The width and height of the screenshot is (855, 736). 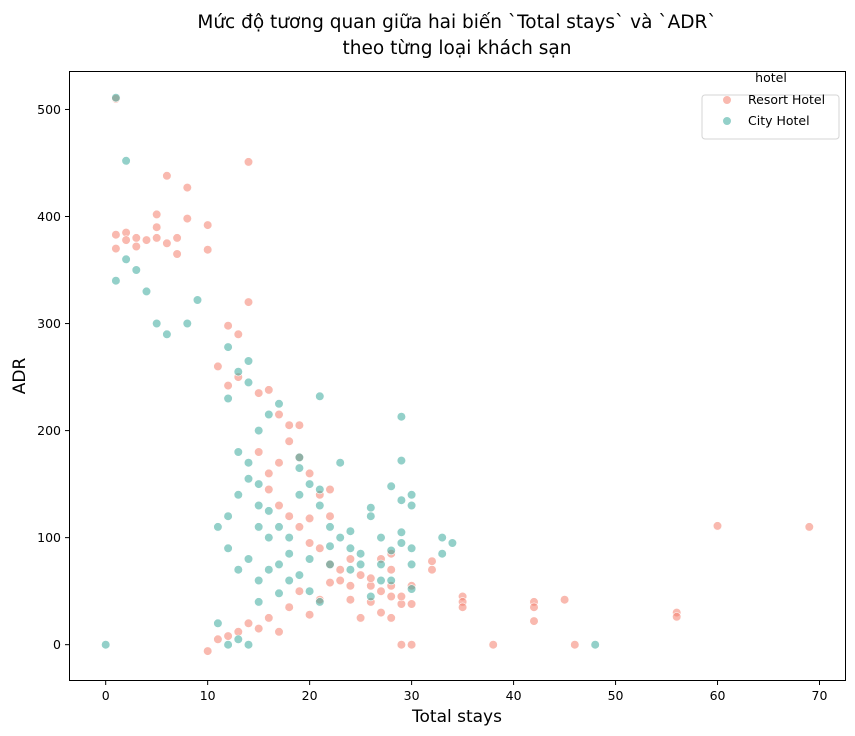 I want to click on x-tick-label: 20, so click(x=310, y=695).